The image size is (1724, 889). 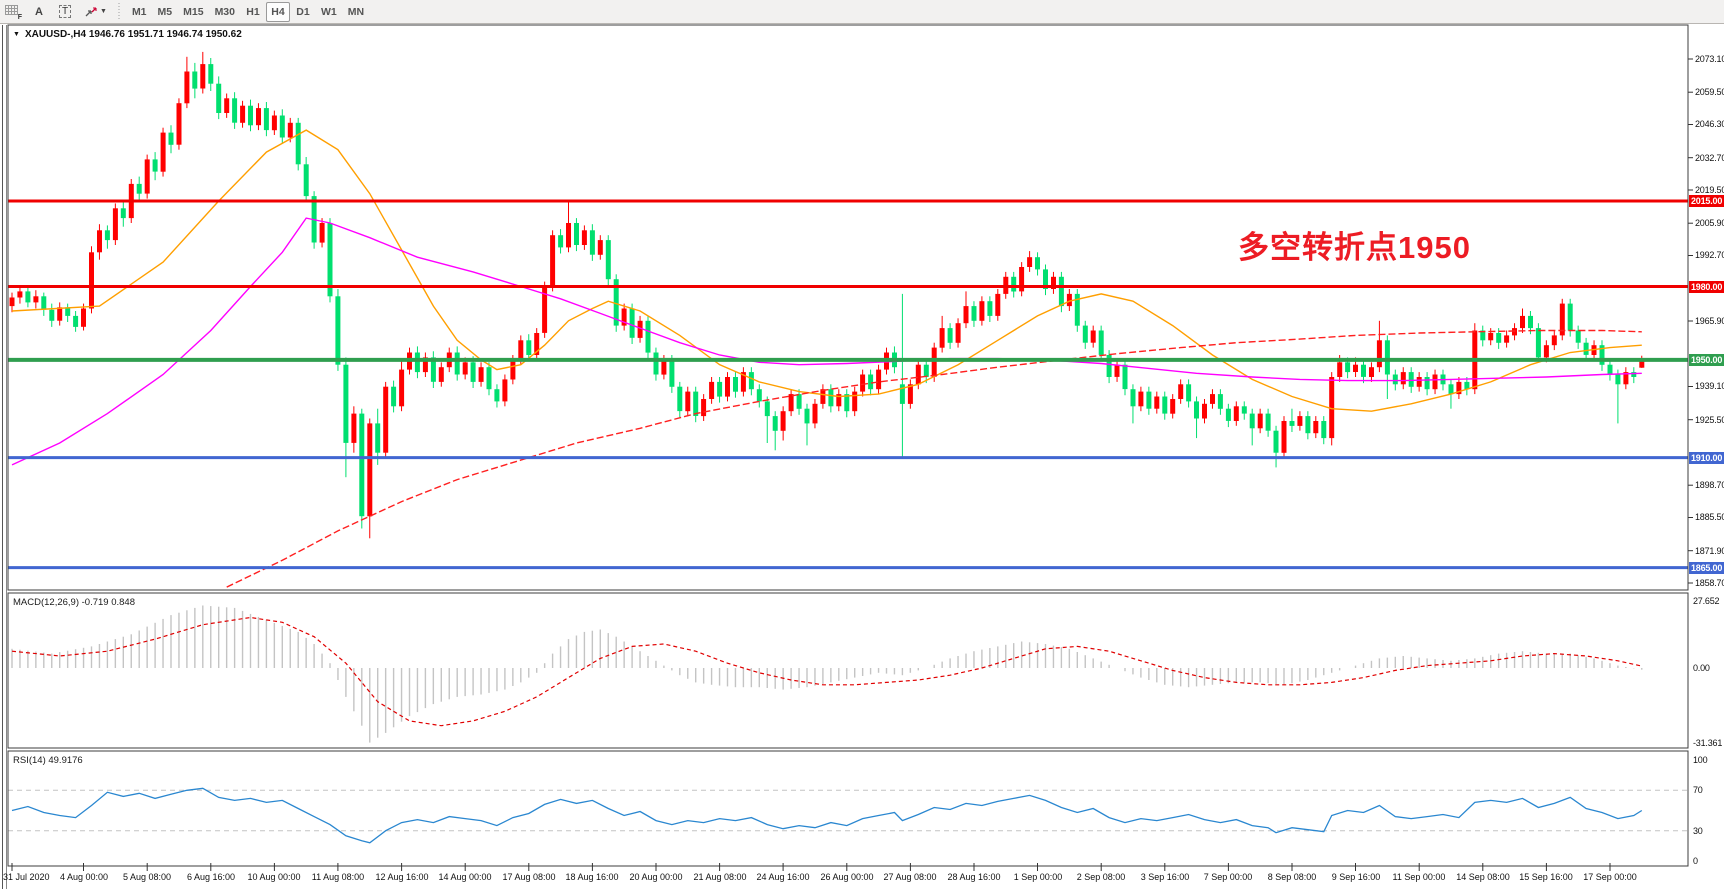 I want to click on cursor-tools-button: ▼, so click(x=95, y=12).